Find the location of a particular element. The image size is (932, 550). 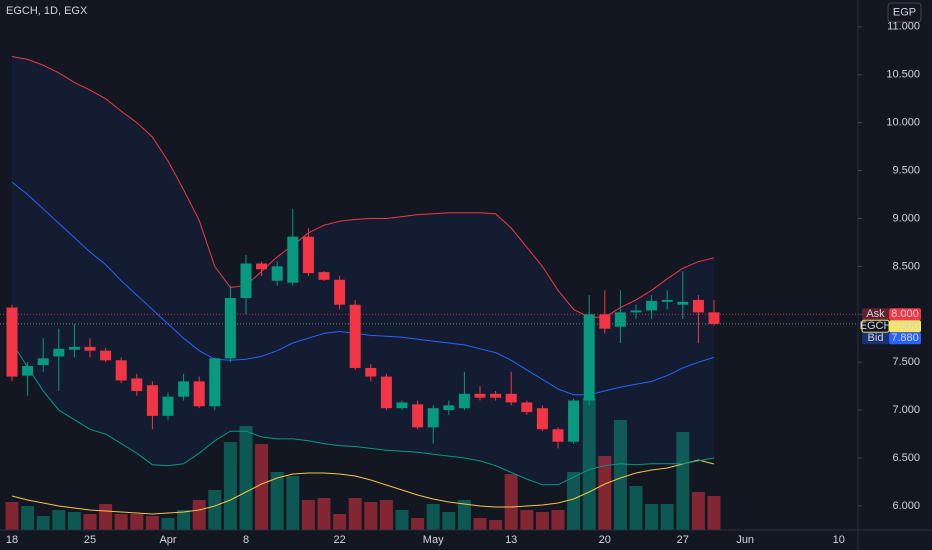

y-tick-label: 7.500 is located at coordinates (906, 362).